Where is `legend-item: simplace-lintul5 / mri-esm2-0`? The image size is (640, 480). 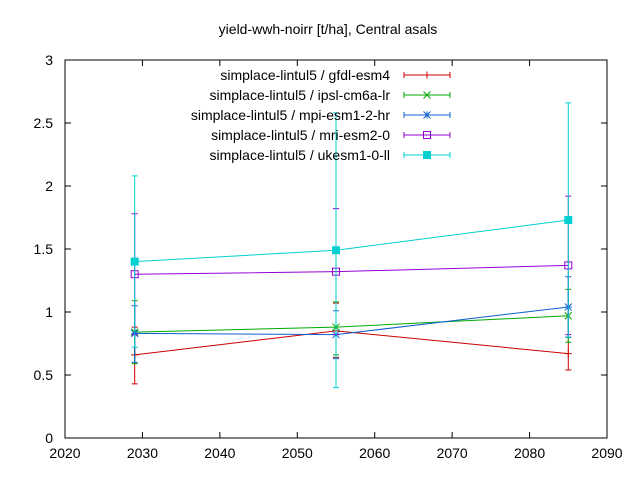
legend-item: simplace-lintul5 / mri-esm2-0 is located at coordinates (331, 135).